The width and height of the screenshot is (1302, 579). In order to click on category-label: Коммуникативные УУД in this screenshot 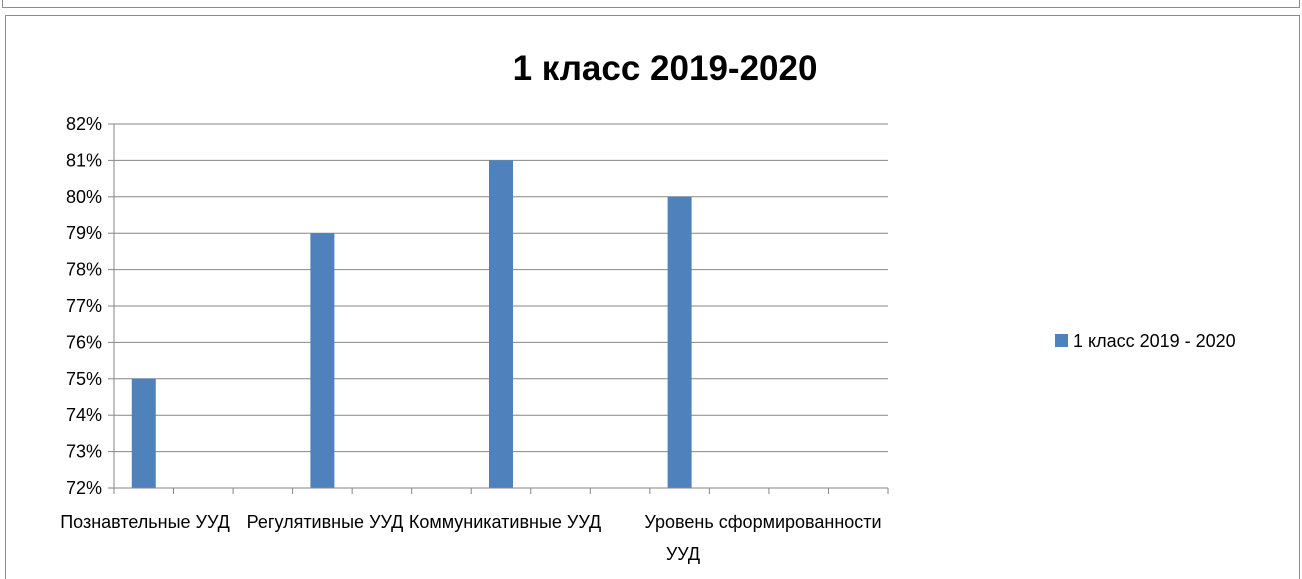, I will do `click(505, 522)`.